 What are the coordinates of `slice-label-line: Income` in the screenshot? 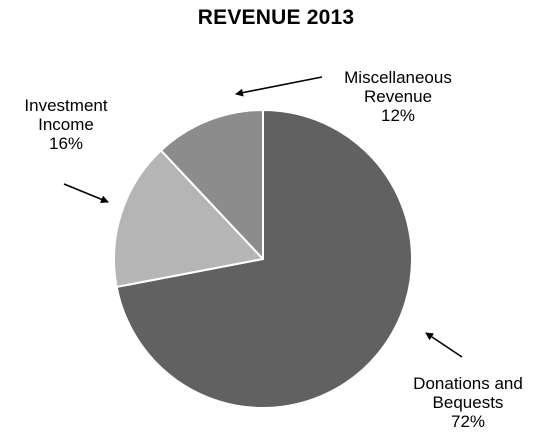 It's located at (66, 124).